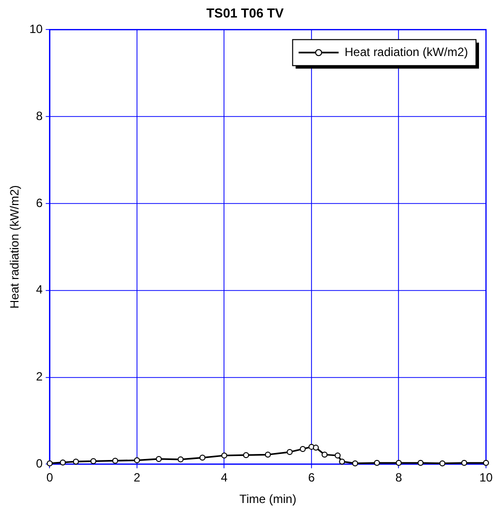 This screenshot has width=496, height=513. I want to click on x-tick-label: 6, so click(312, 477).